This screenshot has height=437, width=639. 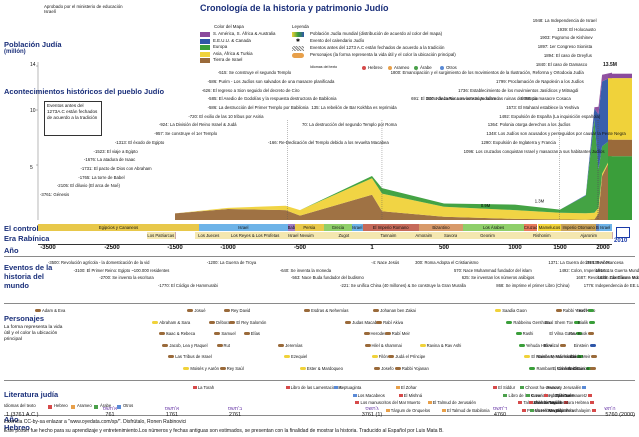 I want to click on person-name: Hilel & shammai, so click(x=386, y=345).